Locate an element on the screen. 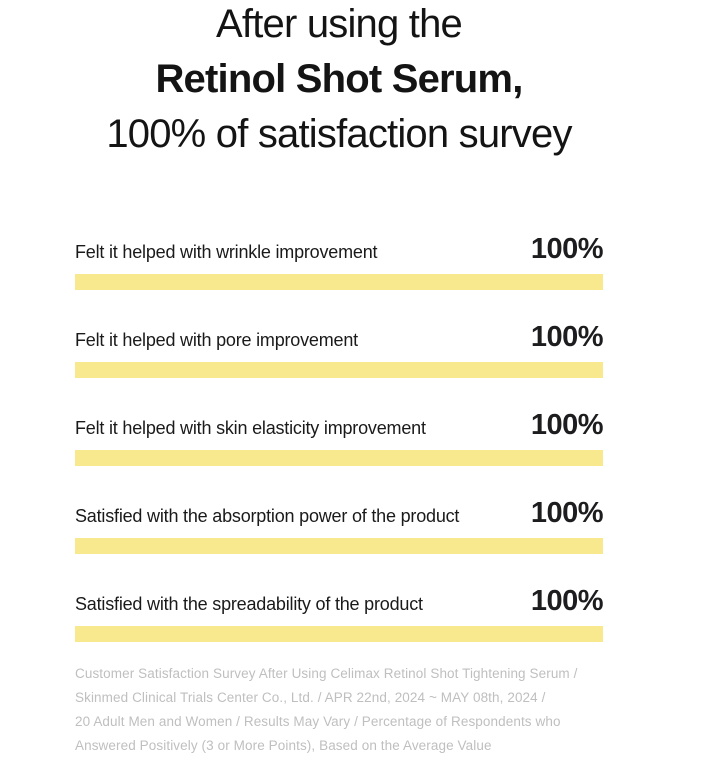 The height and width of the screenshot is (758, 701). title-line-2-product-name: Retinol Shot Serum, is located at coordinates (339, 79).